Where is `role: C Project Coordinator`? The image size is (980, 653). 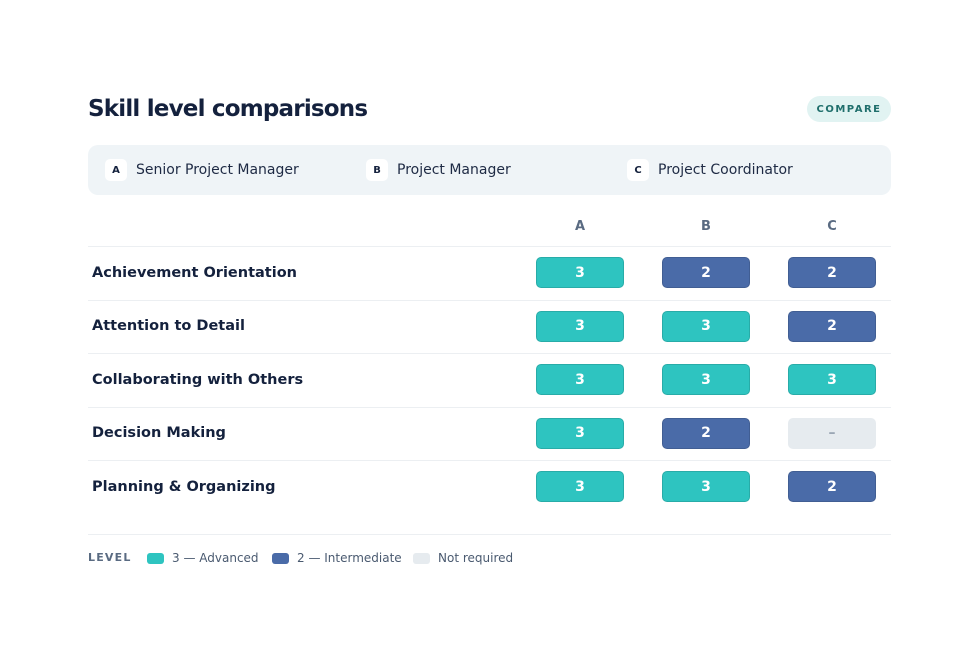 role: C Project Coordinator is located at coordinates (710, 170).